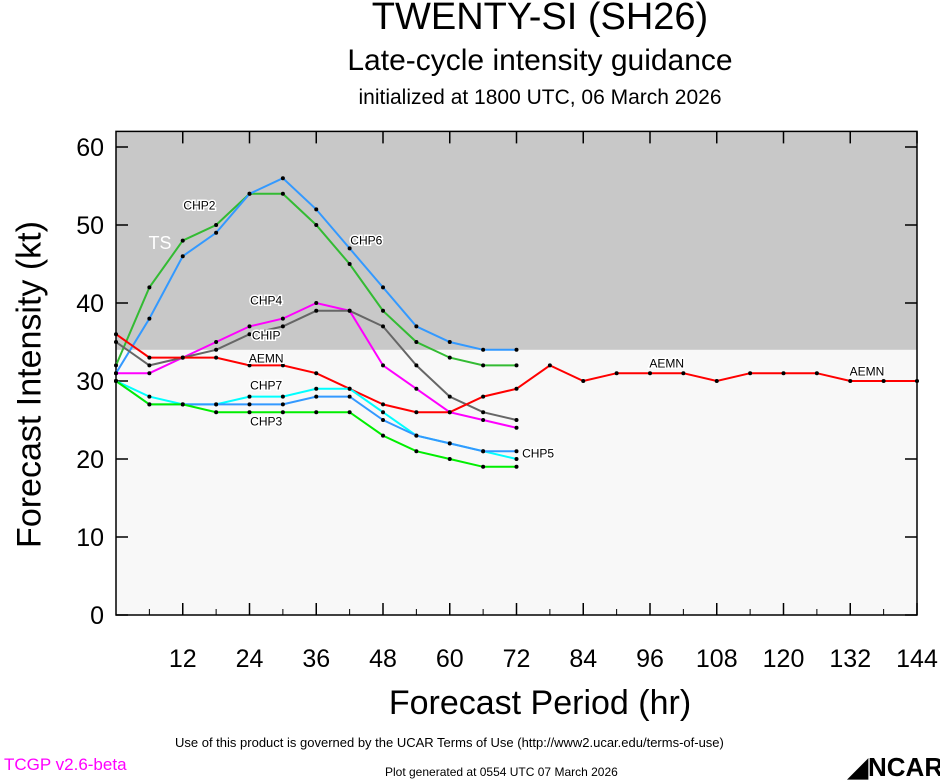 This screenshot has width=940, height=783. Describe the element at coordinates (90, 460) in the screenshot. I see `y-tick-label: 20` at that location.